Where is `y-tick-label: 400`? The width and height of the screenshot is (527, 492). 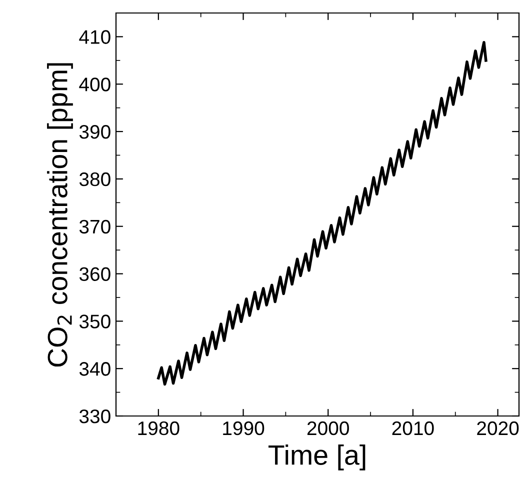 y-tick-label: 400 is located at coordinates (94, 85).